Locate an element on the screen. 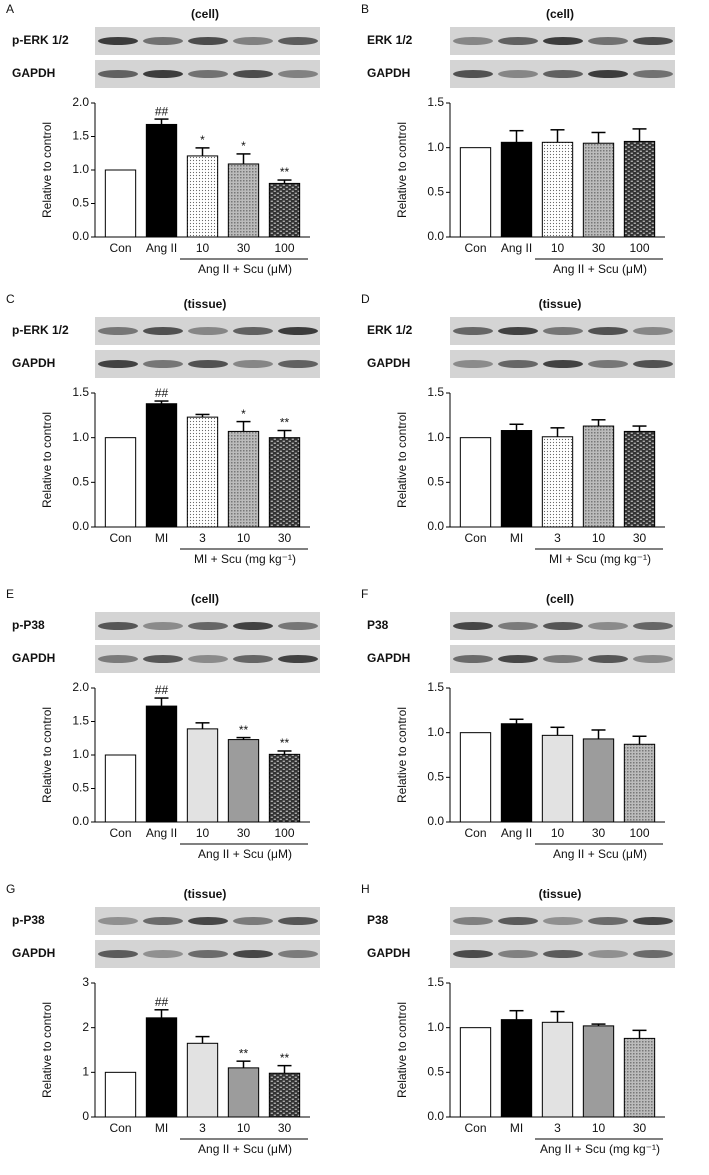  blot-title: (tissue) is located at coordinates (205, 304).